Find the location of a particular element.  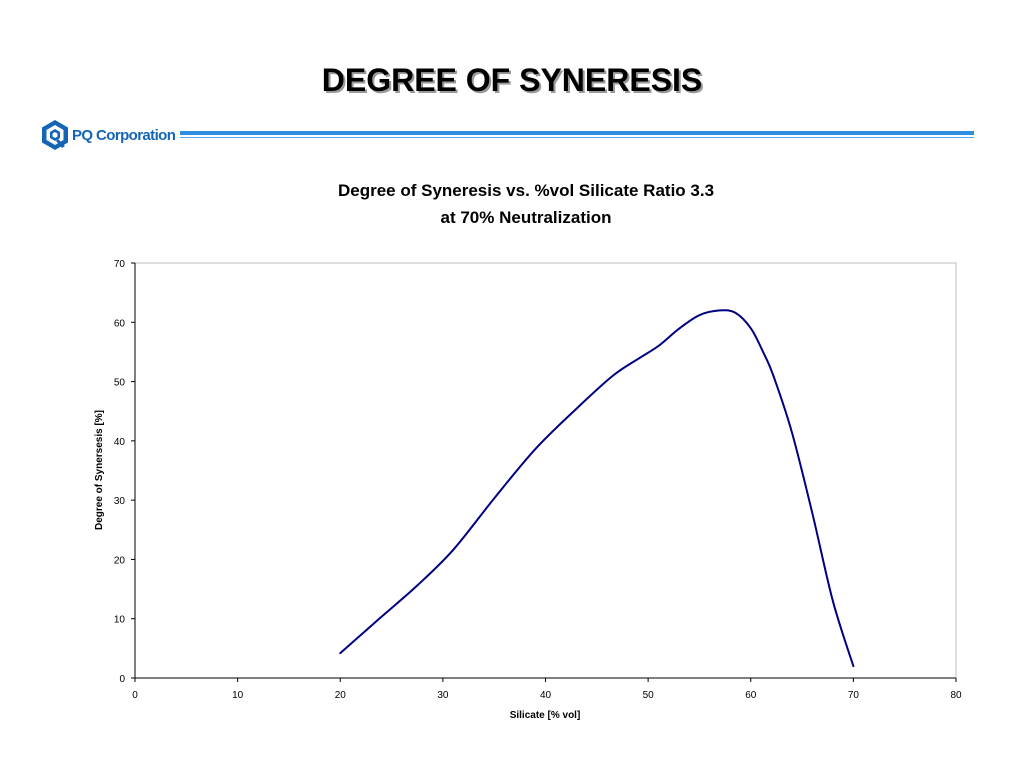

y-tick-label: 40 is located at coordinates (120, 442).